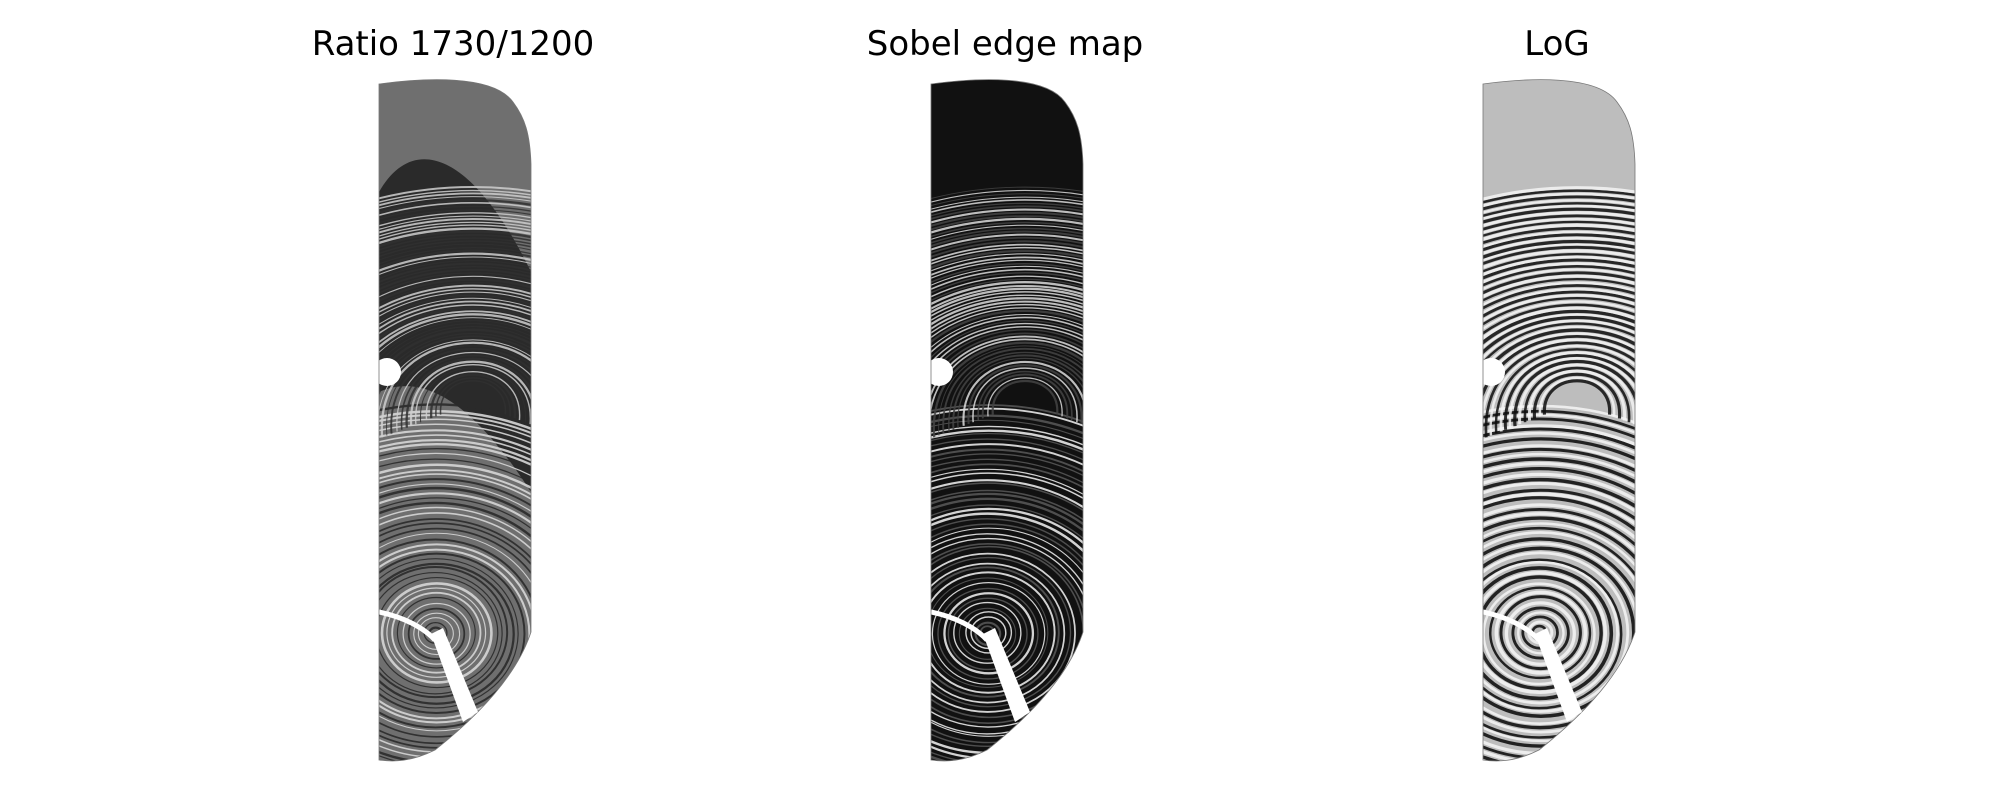  I want to click on ratio-image, so click(455, 420).